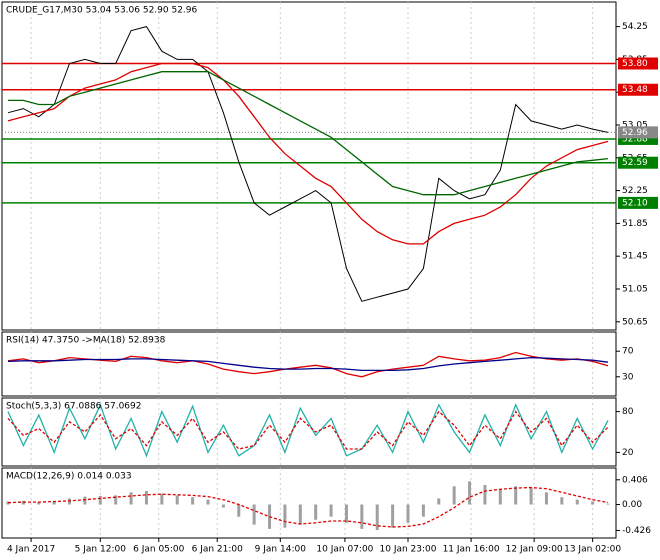  Describe the element at coordinates (635, 27) in the screenshot. I see `y-tick-label: 54.25` at that location.